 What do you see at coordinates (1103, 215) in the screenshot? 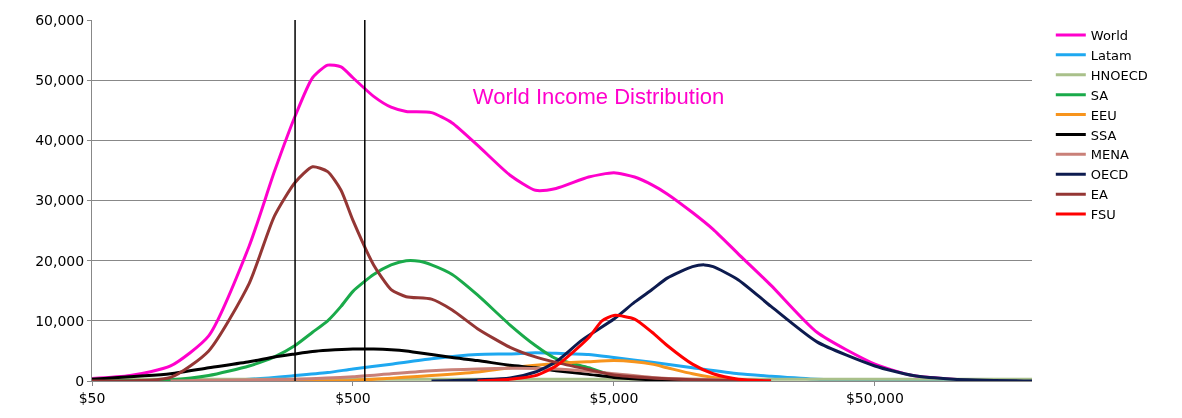
I see `legend-label: FSU` at bounding box center [1103, 215].